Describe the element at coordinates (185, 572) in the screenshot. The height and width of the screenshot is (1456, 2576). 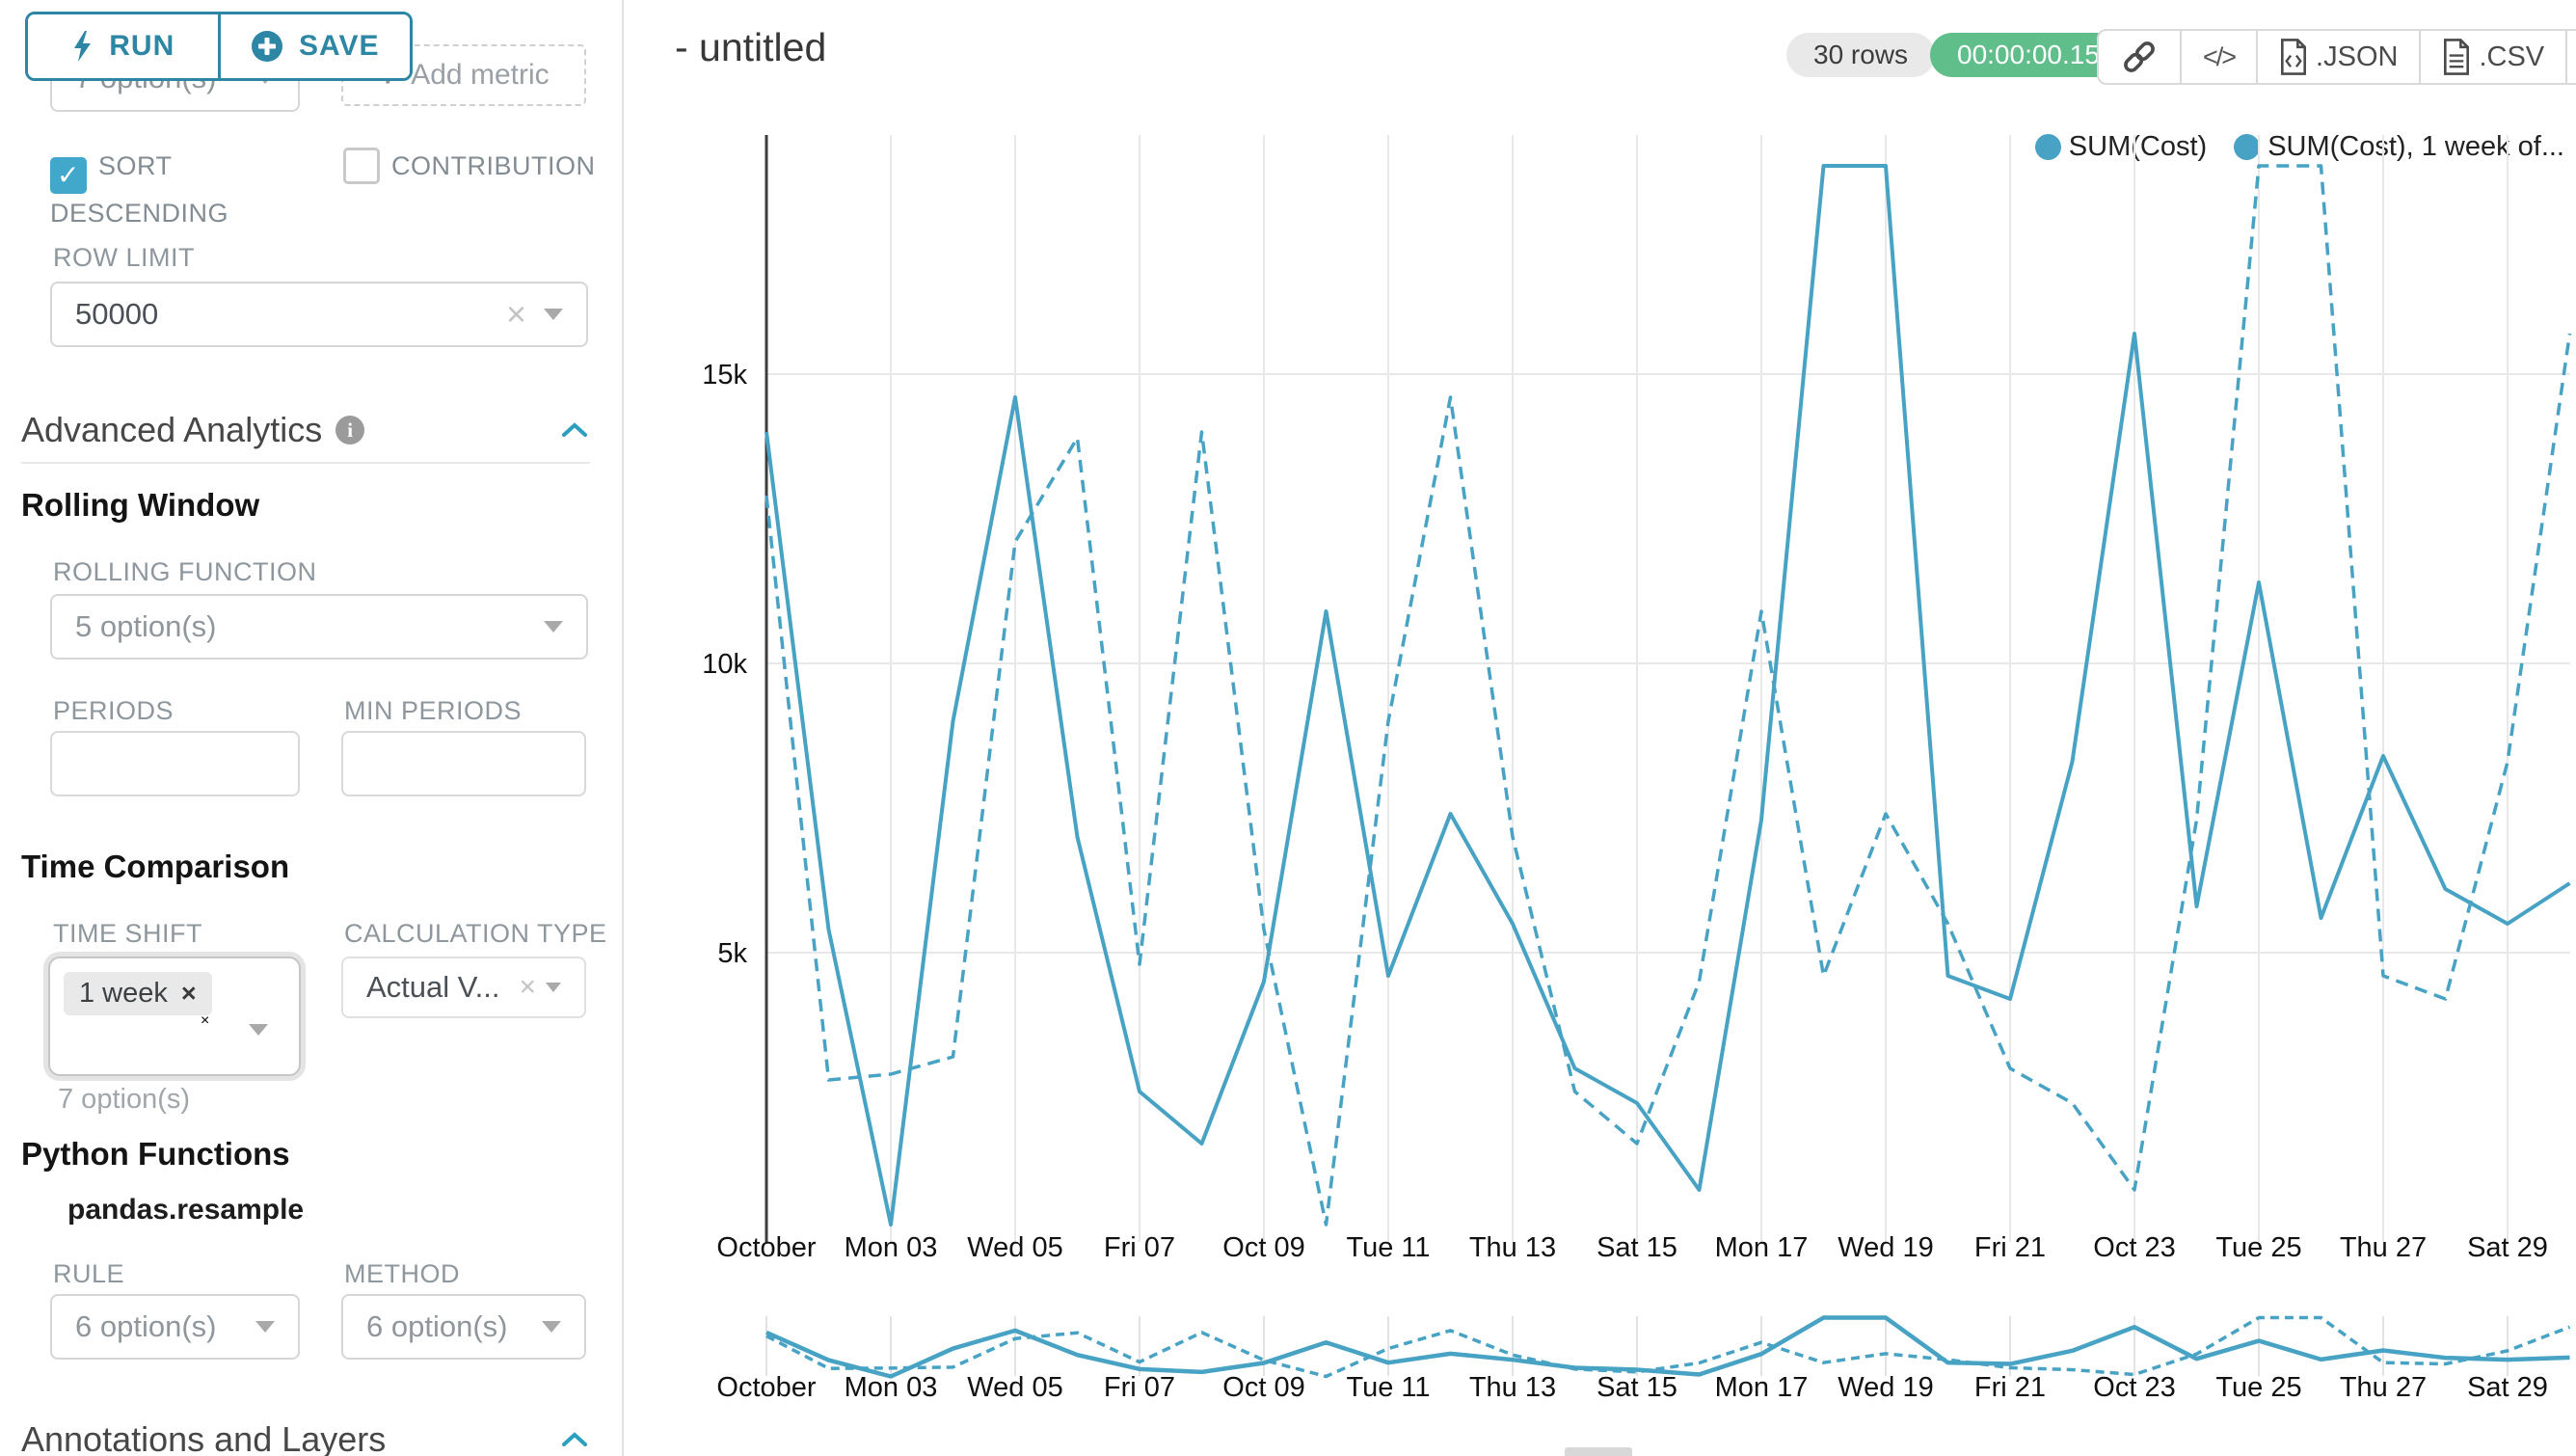
I see `rolling-function-label: ROLLING FUNCTION` at that location.